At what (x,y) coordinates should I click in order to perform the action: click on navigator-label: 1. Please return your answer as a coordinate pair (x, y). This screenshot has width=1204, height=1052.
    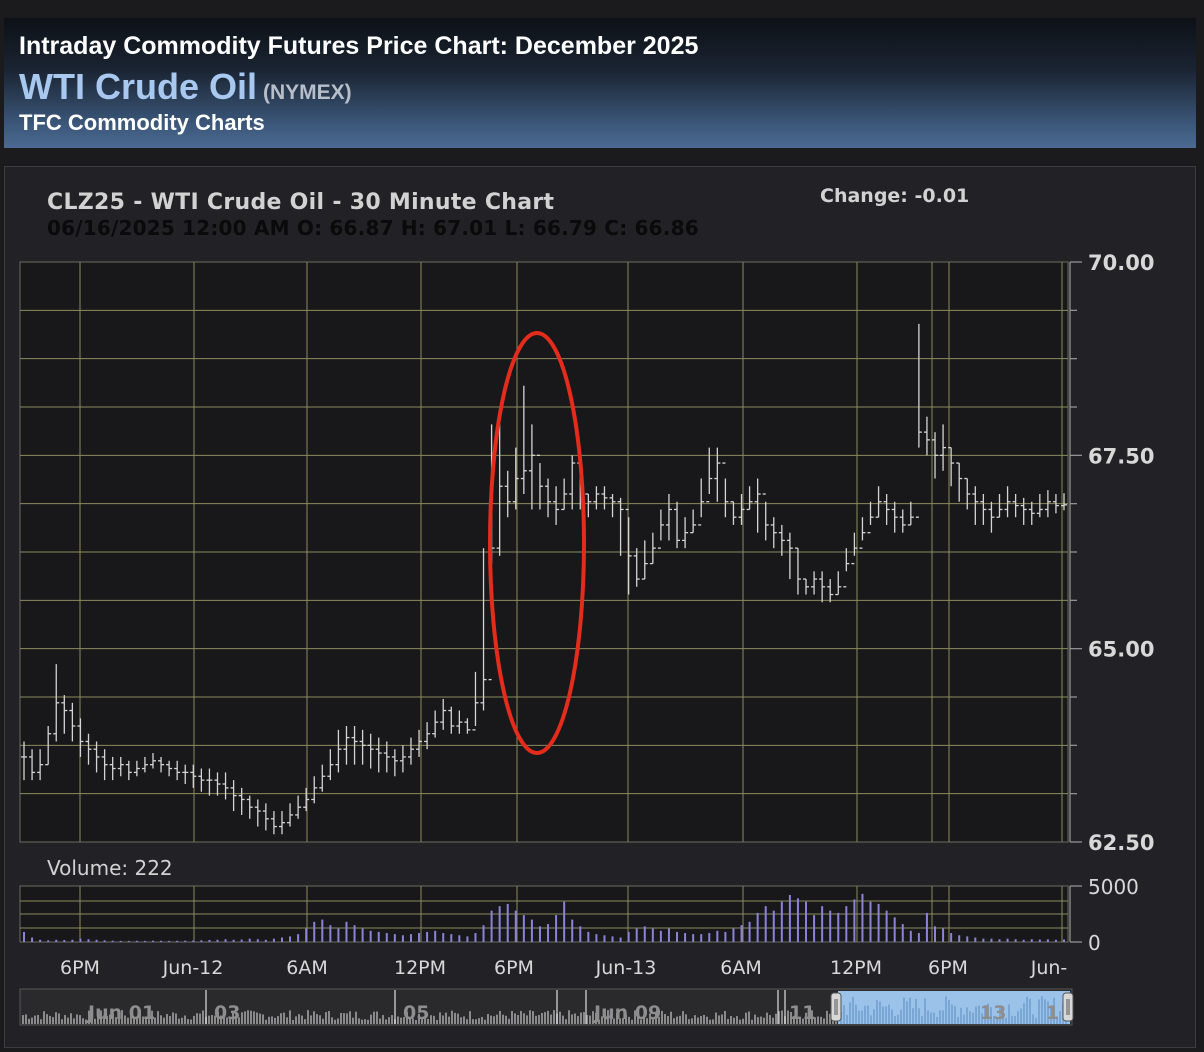
    Looking at the image, I should click on (1052, 1013).